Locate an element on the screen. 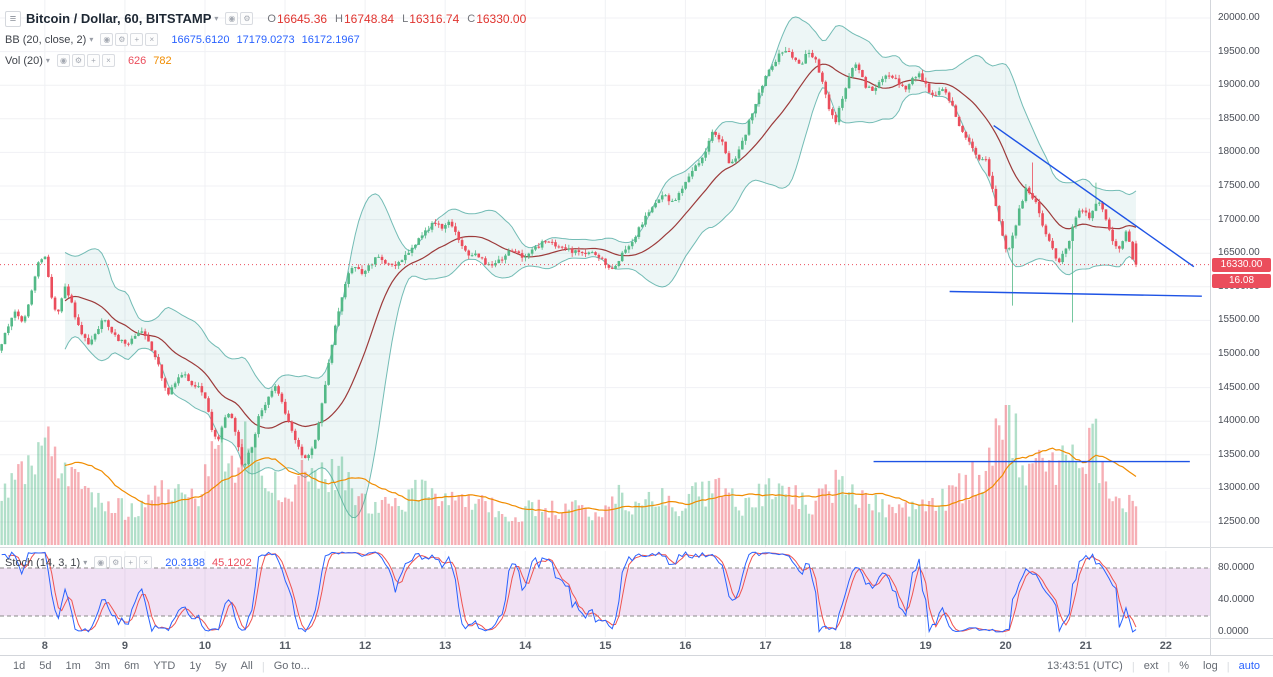 The width and height of the screenshot is (1273, 677). current-price-badge: 16330.00 is located at coordinates (1241, 264).